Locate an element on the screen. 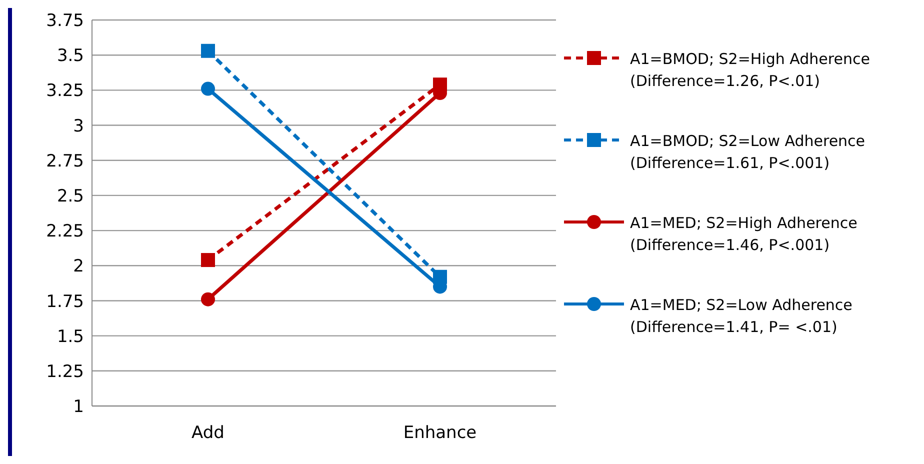 This screenshot has width=924, height=464. x-tick-label: Add is located at coordinates (208, 433).